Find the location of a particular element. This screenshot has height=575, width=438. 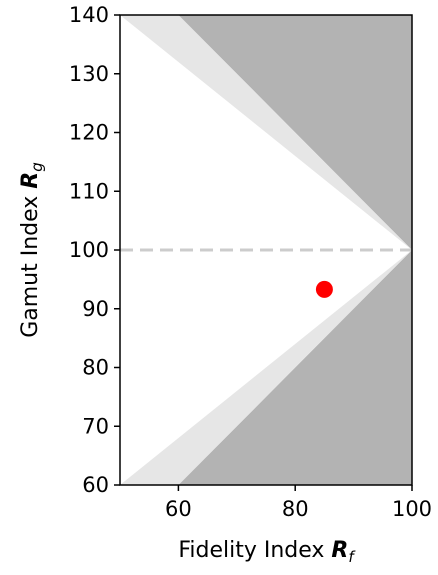

x-tick-label-100: 100 is located at coordinates (412, 509).